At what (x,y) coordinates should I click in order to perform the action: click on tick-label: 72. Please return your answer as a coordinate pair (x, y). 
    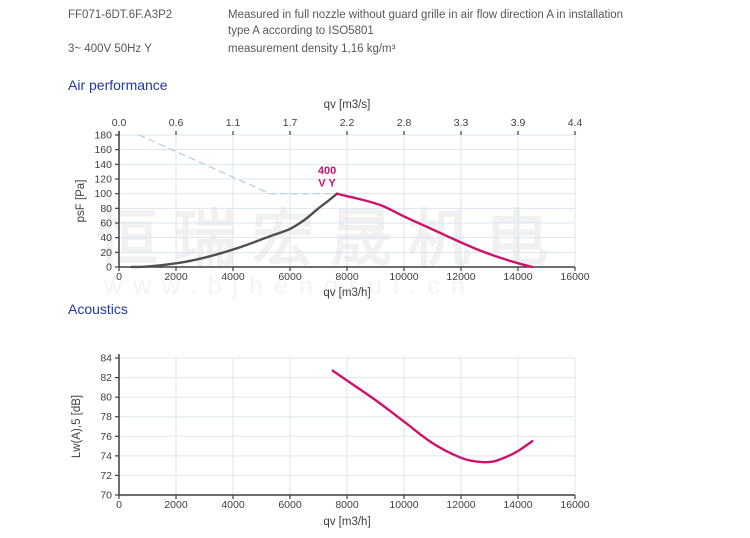
    Looking at the image, I should click on (106, 476).